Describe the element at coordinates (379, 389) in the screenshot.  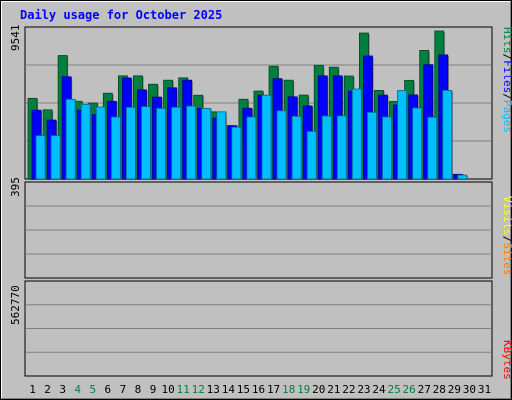
I see `x-tick-label: 24` at that location.